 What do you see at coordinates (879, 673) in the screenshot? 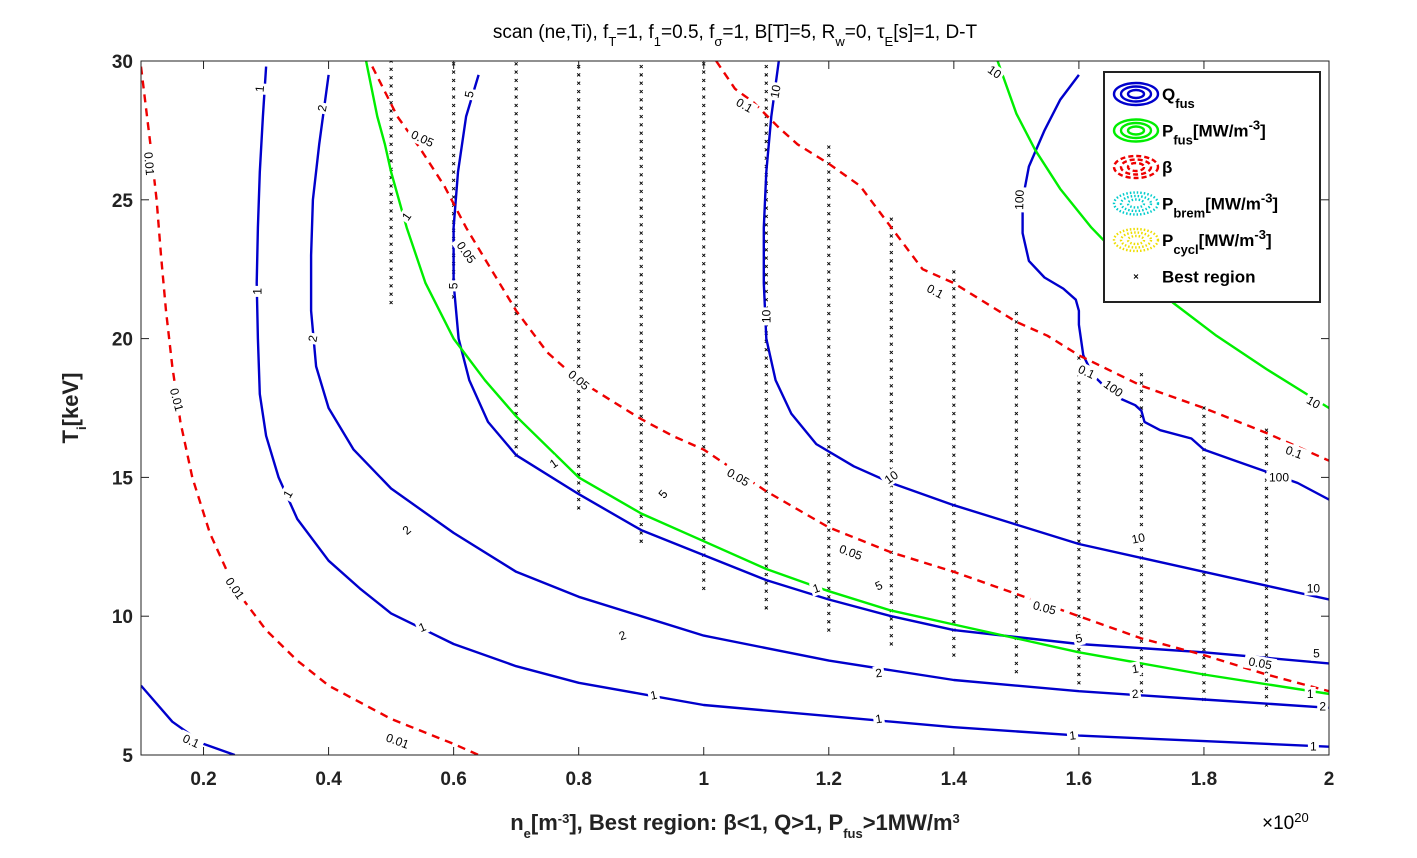
I see `contour-label-text: 2` at bounding box center [879, 673].